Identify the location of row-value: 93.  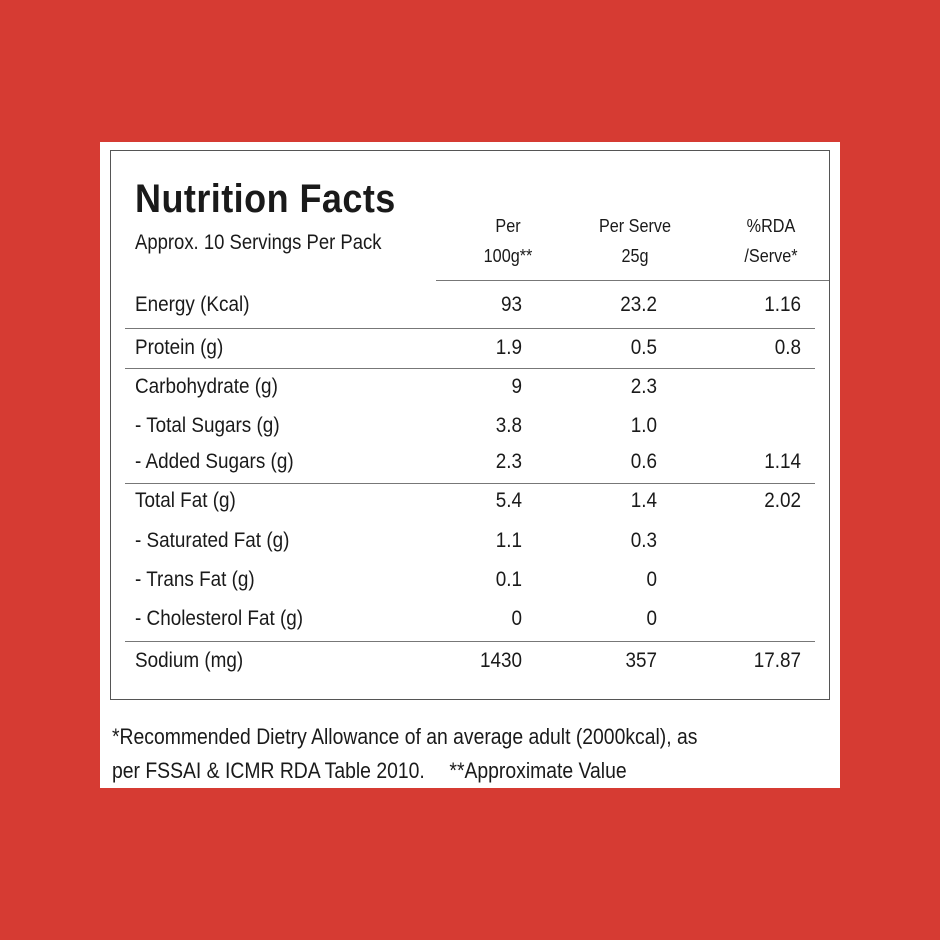
(511, 304).